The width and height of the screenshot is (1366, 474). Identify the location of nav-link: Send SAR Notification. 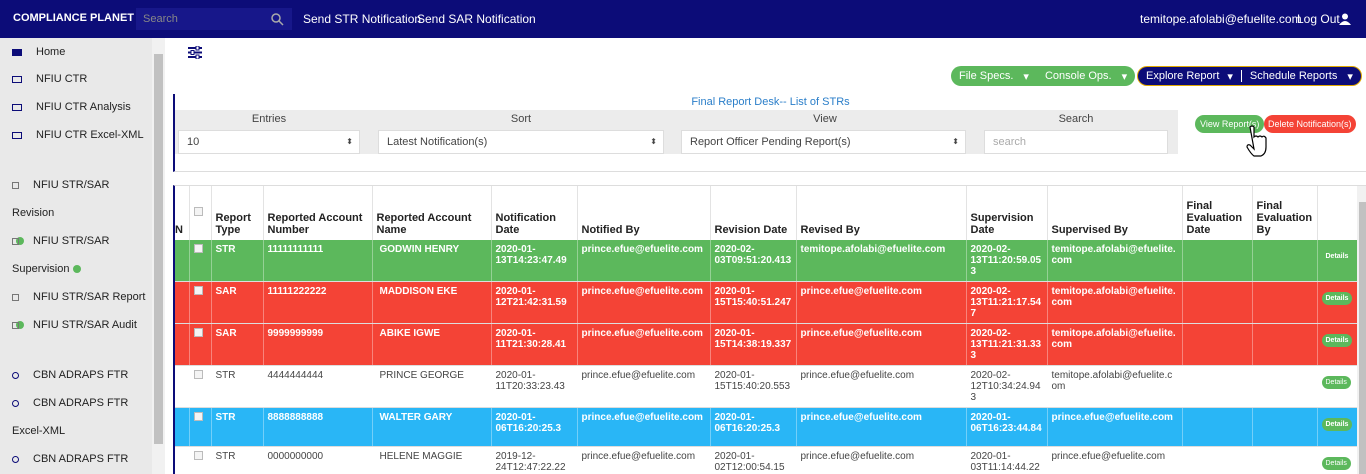
(476, 19).